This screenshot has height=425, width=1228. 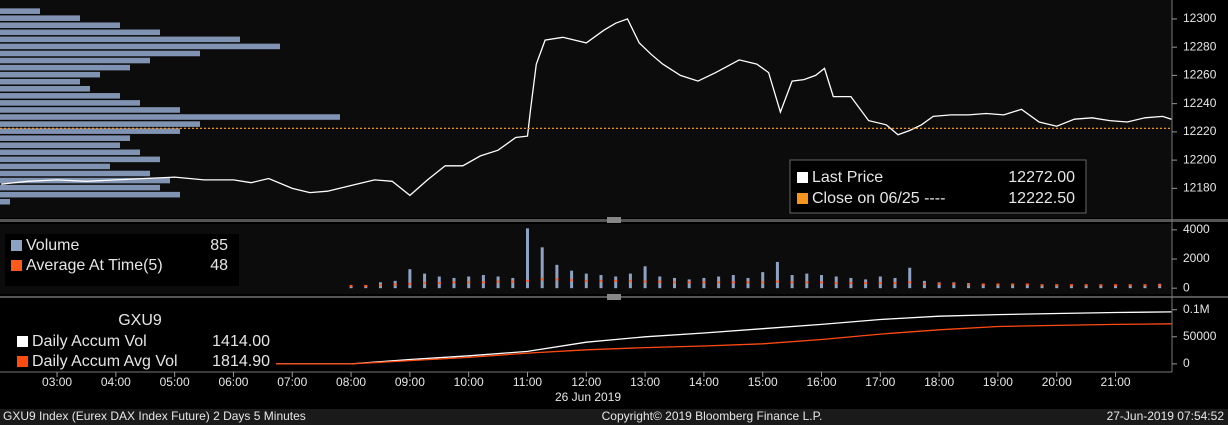 What do you see at coordinates (94, 265) in the screenshot?
I see `legend-label: Average At Time(5)` at bounding box center [94, 265].